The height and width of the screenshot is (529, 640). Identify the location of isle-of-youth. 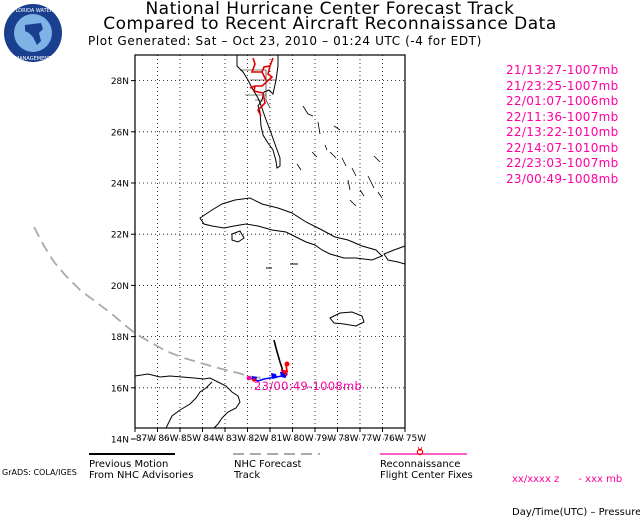
(238, 236).